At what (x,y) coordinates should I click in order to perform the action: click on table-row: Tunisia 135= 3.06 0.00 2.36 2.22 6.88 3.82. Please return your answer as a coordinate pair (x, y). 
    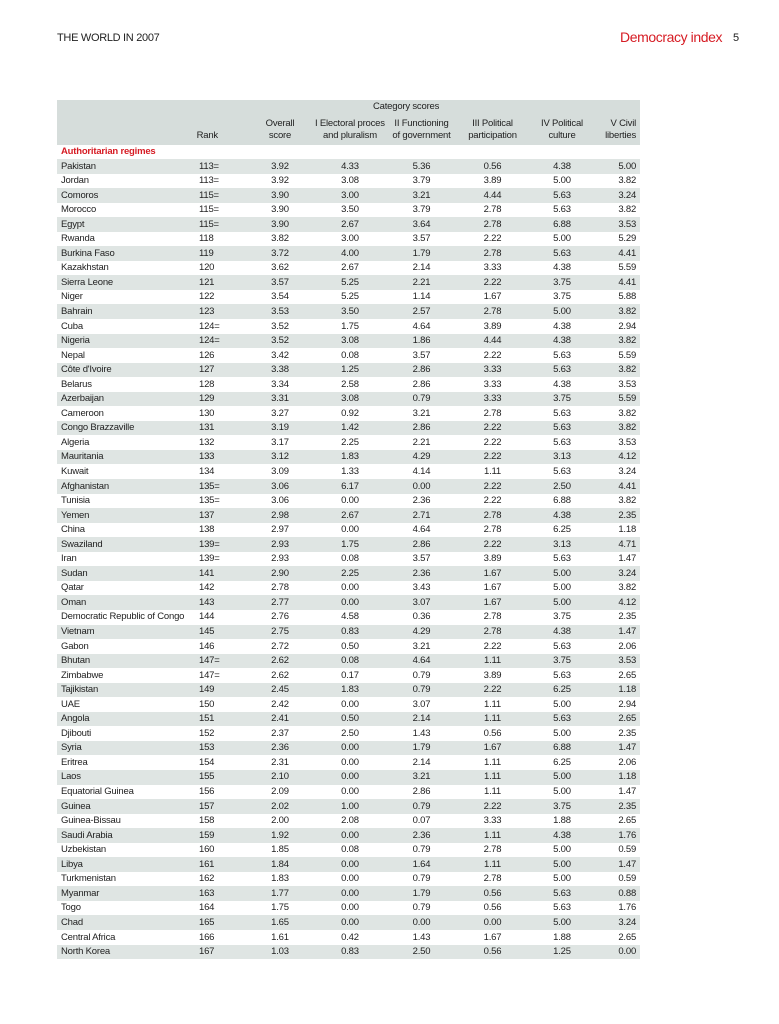
    Looking at the image, I should click on (348, 501).